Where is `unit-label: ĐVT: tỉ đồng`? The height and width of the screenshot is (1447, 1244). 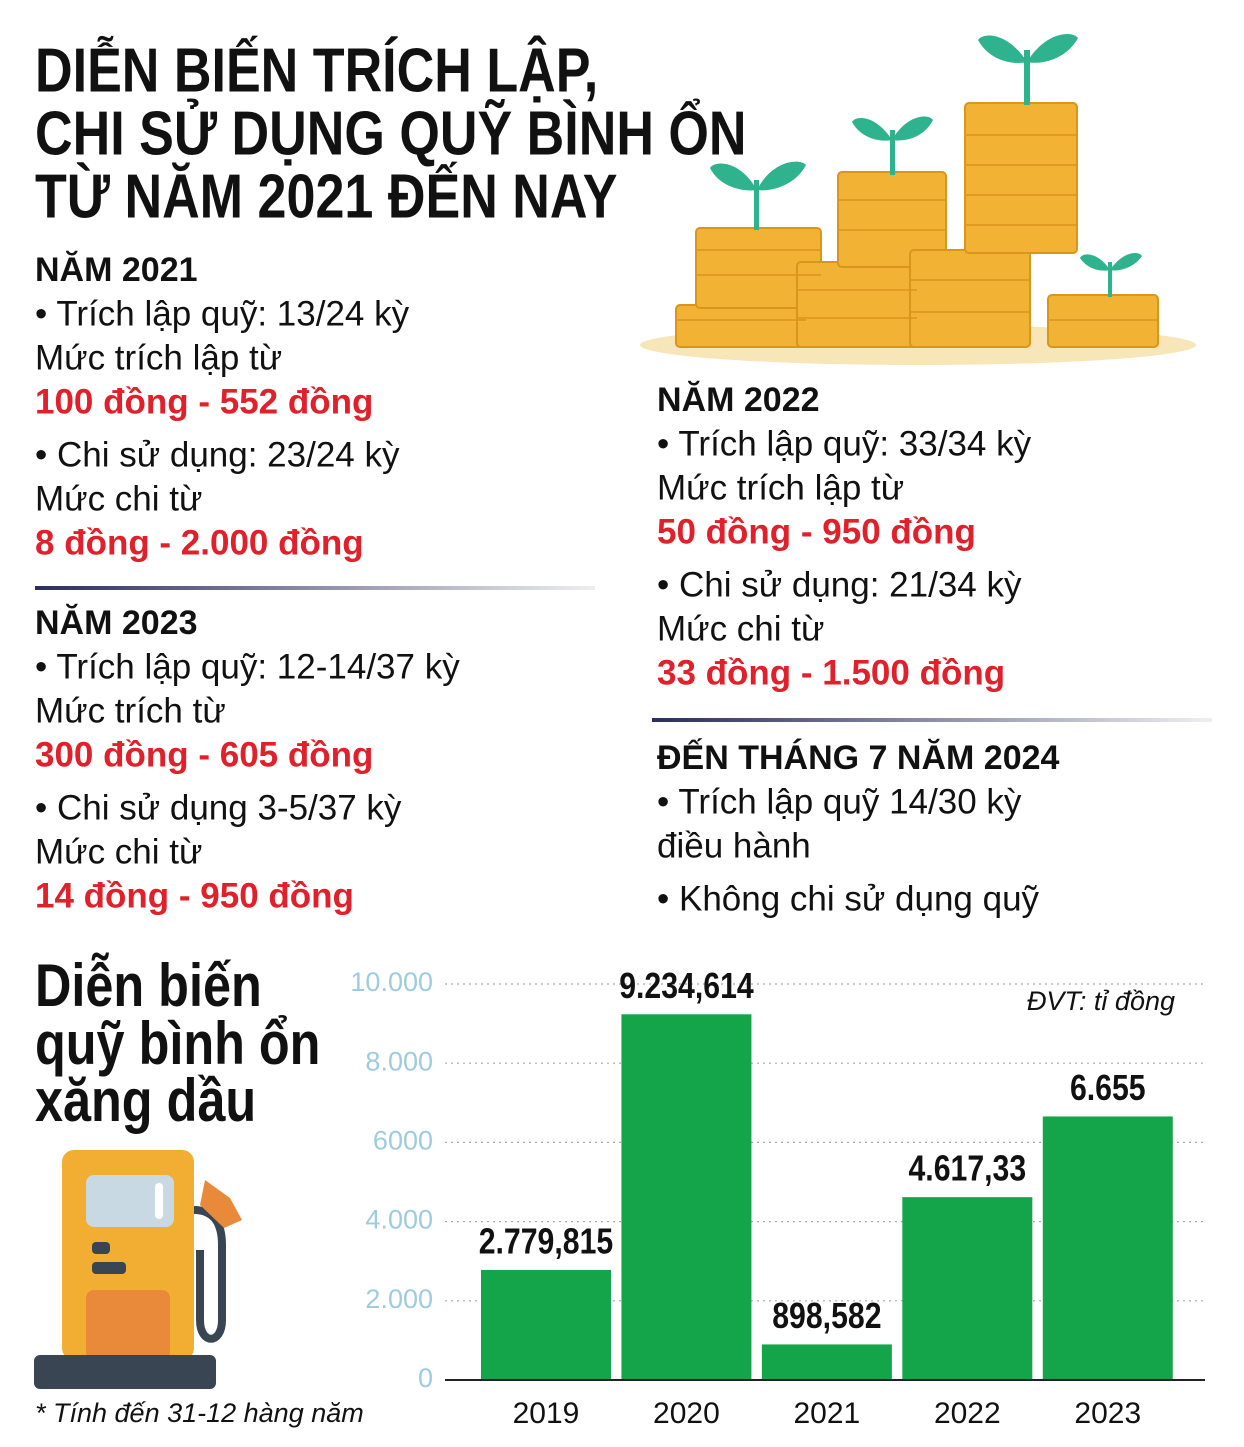 unit-label: ĐVT: tỉ đồng is located at coordinates (1101, 1001).